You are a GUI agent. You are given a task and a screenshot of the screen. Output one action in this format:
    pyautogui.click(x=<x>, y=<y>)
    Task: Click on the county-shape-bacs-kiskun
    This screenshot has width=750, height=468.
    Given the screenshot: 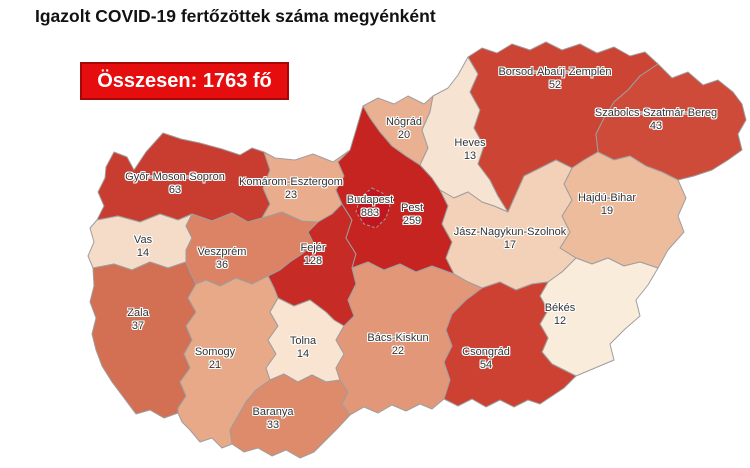 What is the action you would take?
    pyautogui.click(x=409, y=338)
    